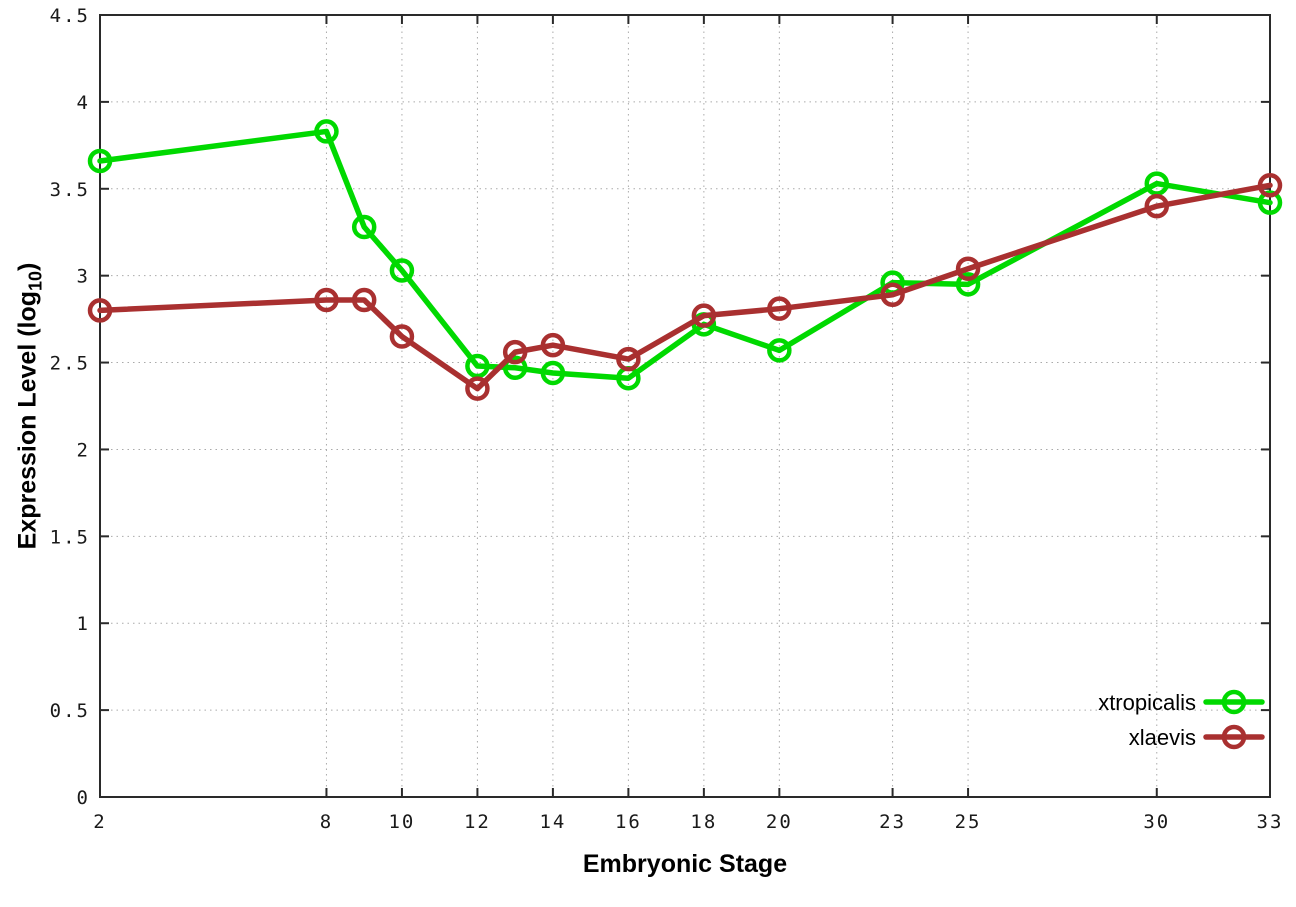  What do you see at coordinates (401, 822) in the screenshot?
I see `tick-label-x-10: 10` at bounding box center [401, 822].